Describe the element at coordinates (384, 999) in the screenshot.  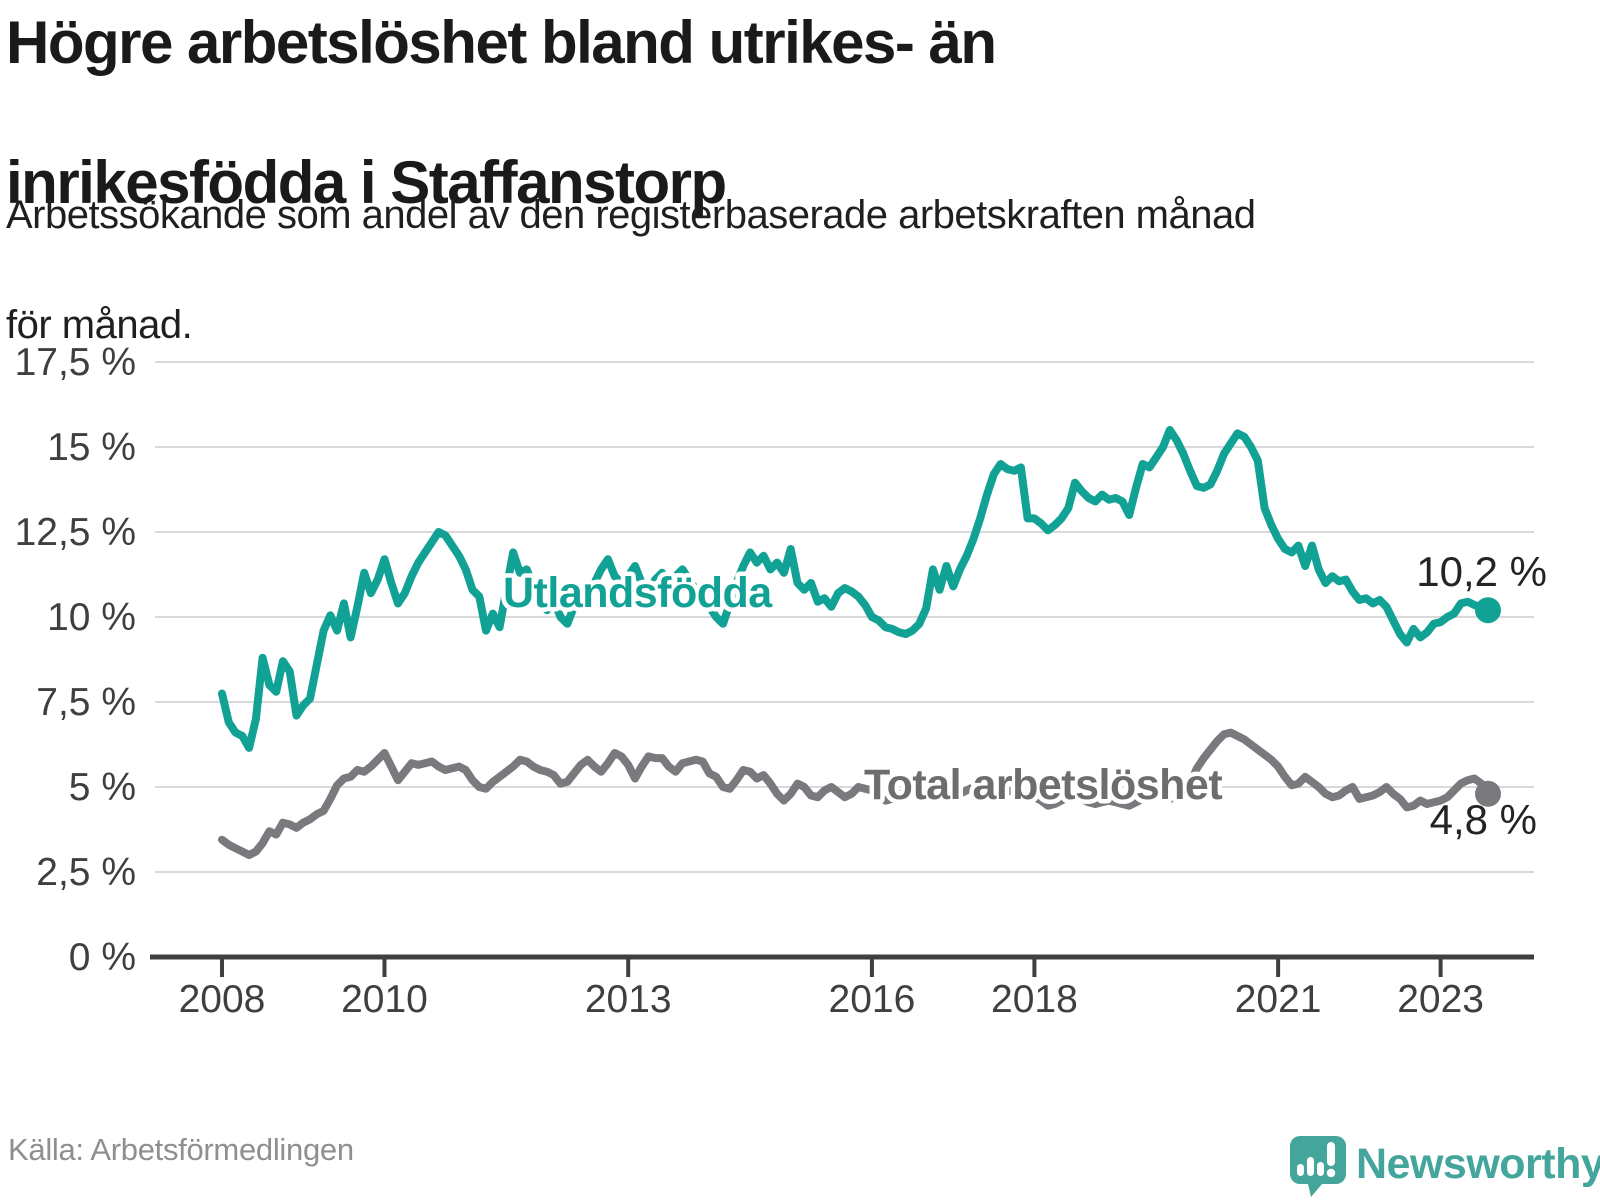
I see `x-tick-label: 2010` at that location.